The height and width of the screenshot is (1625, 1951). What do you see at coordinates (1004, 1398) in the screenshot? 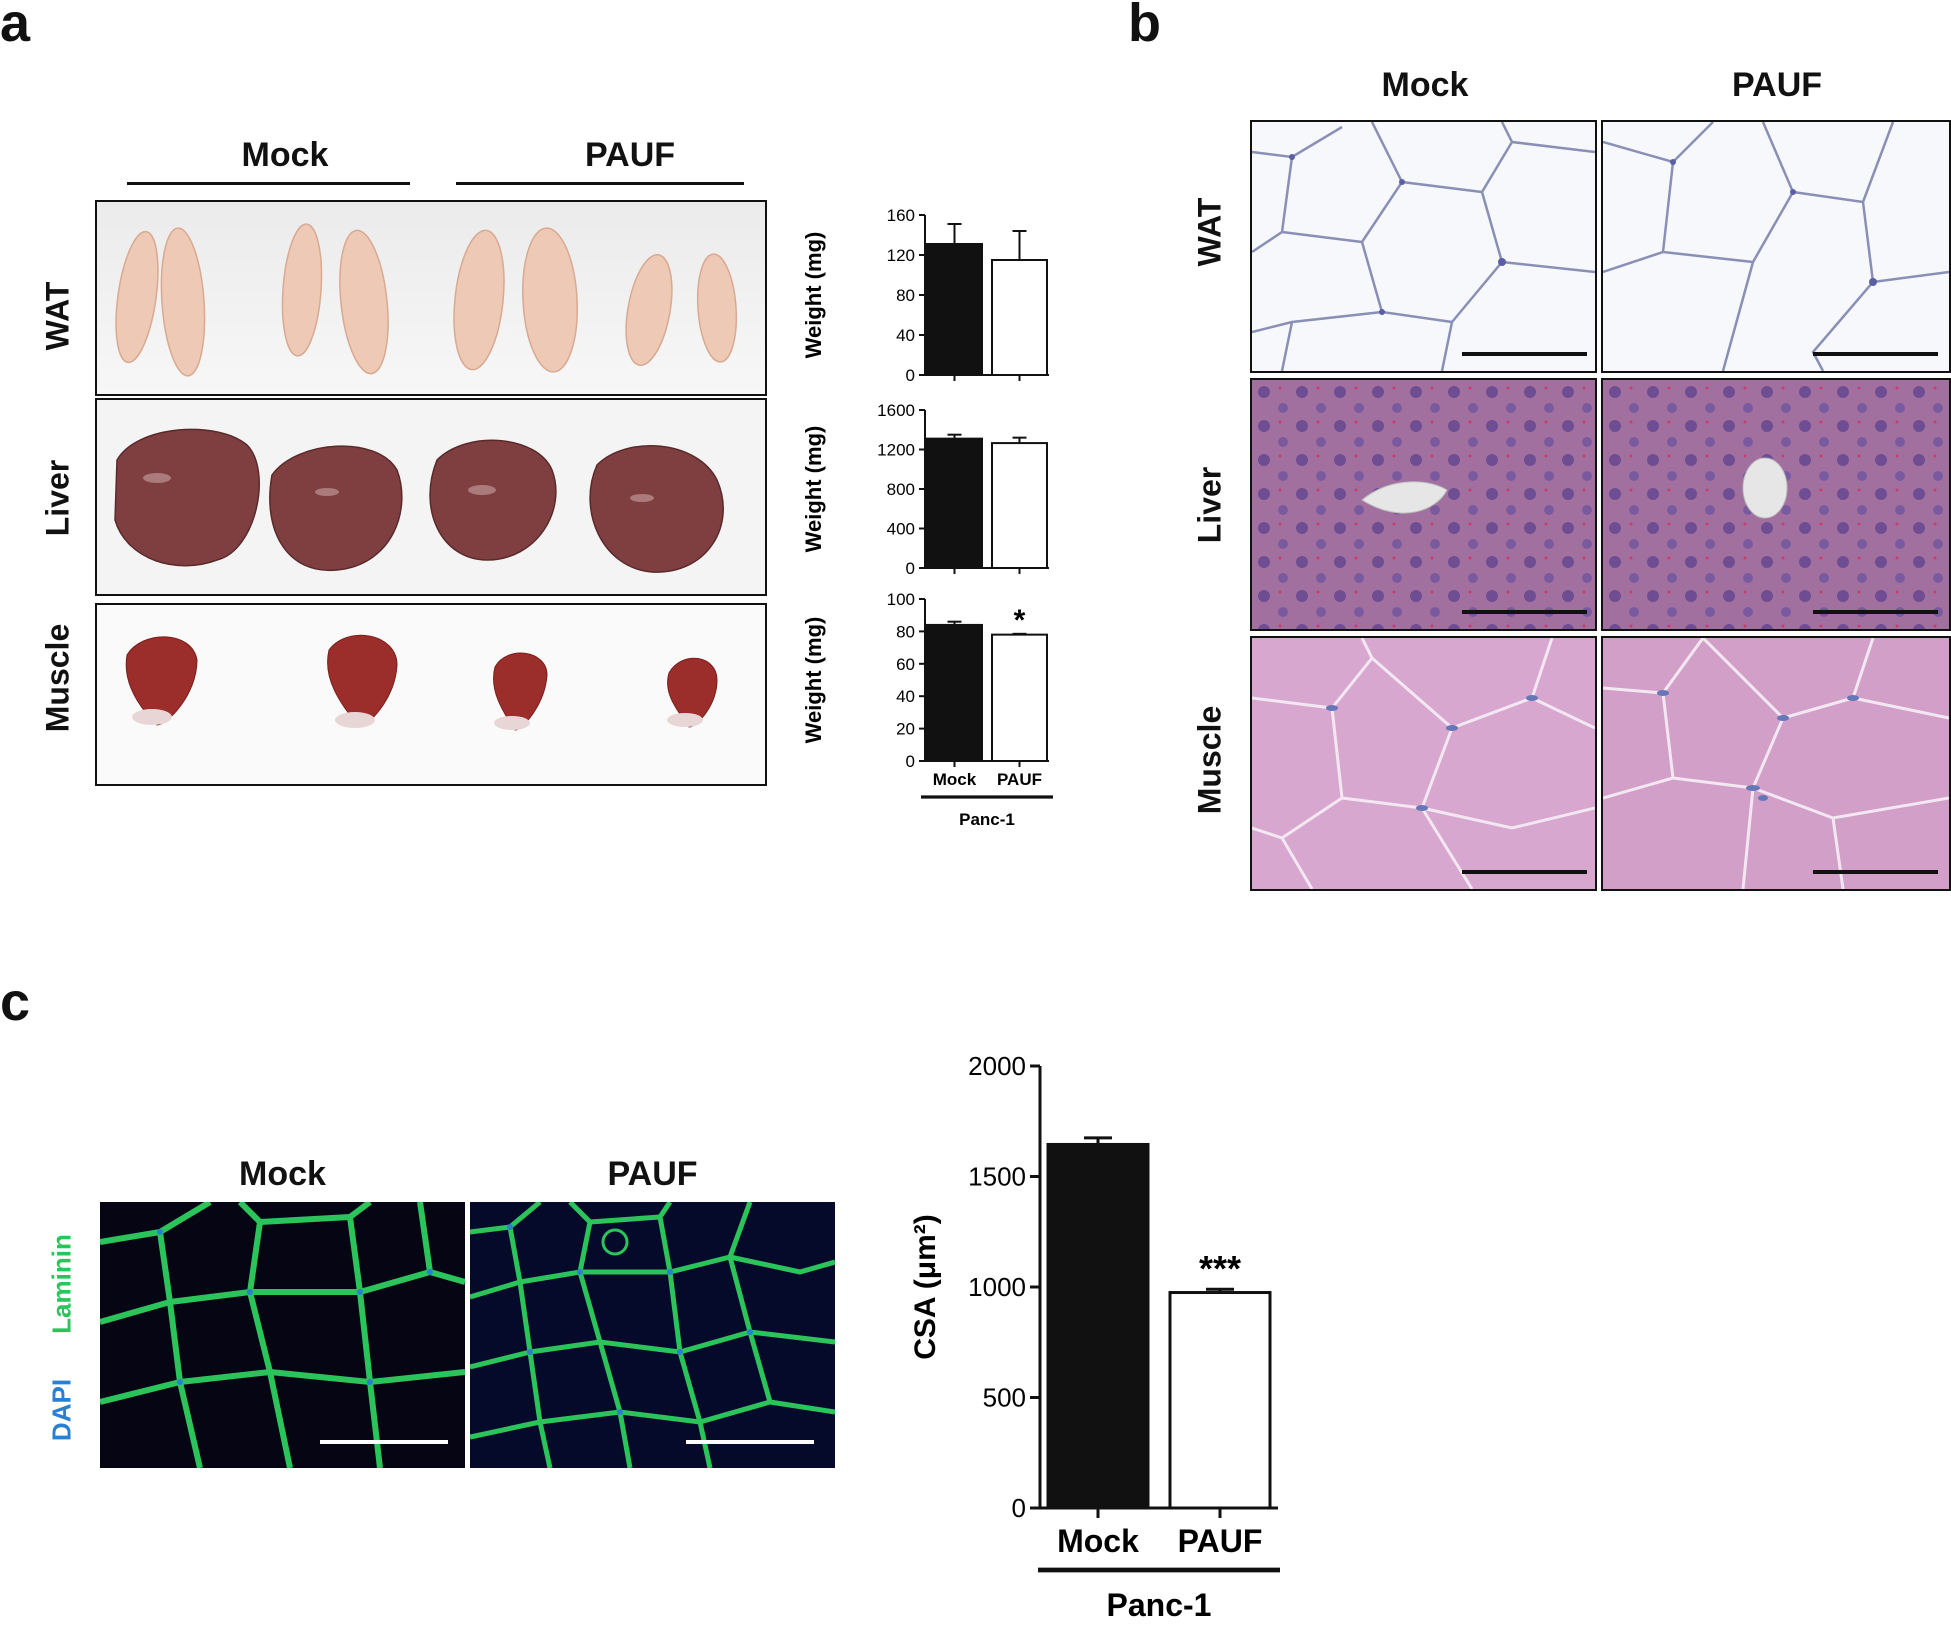
I see `y-tick-label: 500` at bounding box center [1004, 1398].